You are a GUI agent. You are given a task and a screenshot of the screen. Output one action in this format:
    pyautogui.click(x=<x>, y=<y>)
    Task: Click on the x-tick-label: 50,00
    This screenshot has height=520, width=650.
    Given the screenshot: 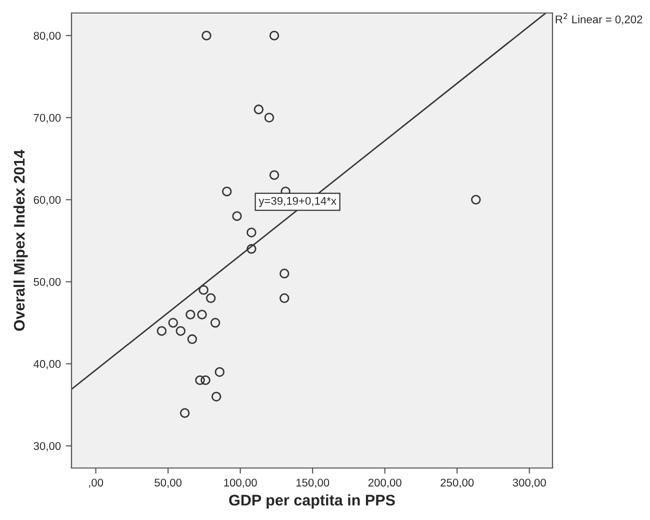 What is the action you would take?
    pyautogui.click(x=168, y=483)
    